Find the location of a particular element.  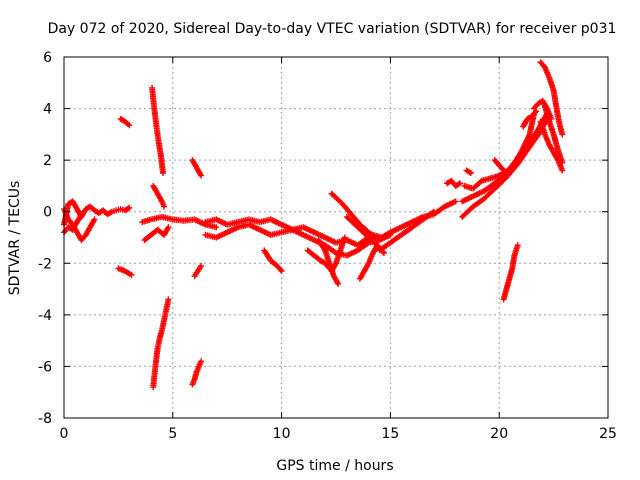

y-tick-label: 4 is located at coordinates (47, 110).